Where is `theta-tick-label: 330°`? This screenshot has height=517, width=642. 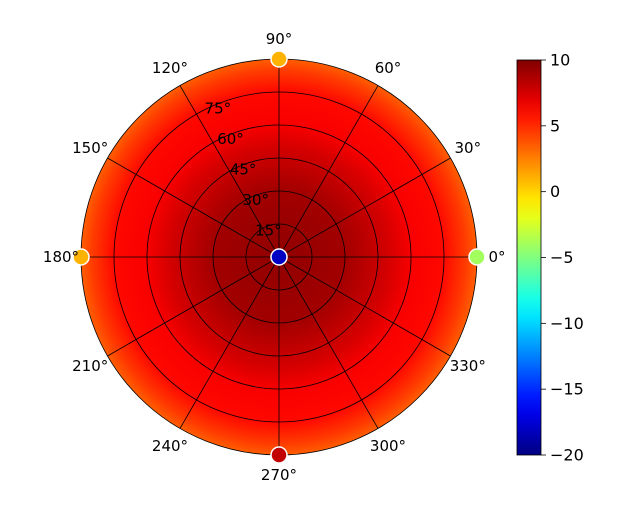 theta-tick-label: 330° is located at coordinates (468, 366).